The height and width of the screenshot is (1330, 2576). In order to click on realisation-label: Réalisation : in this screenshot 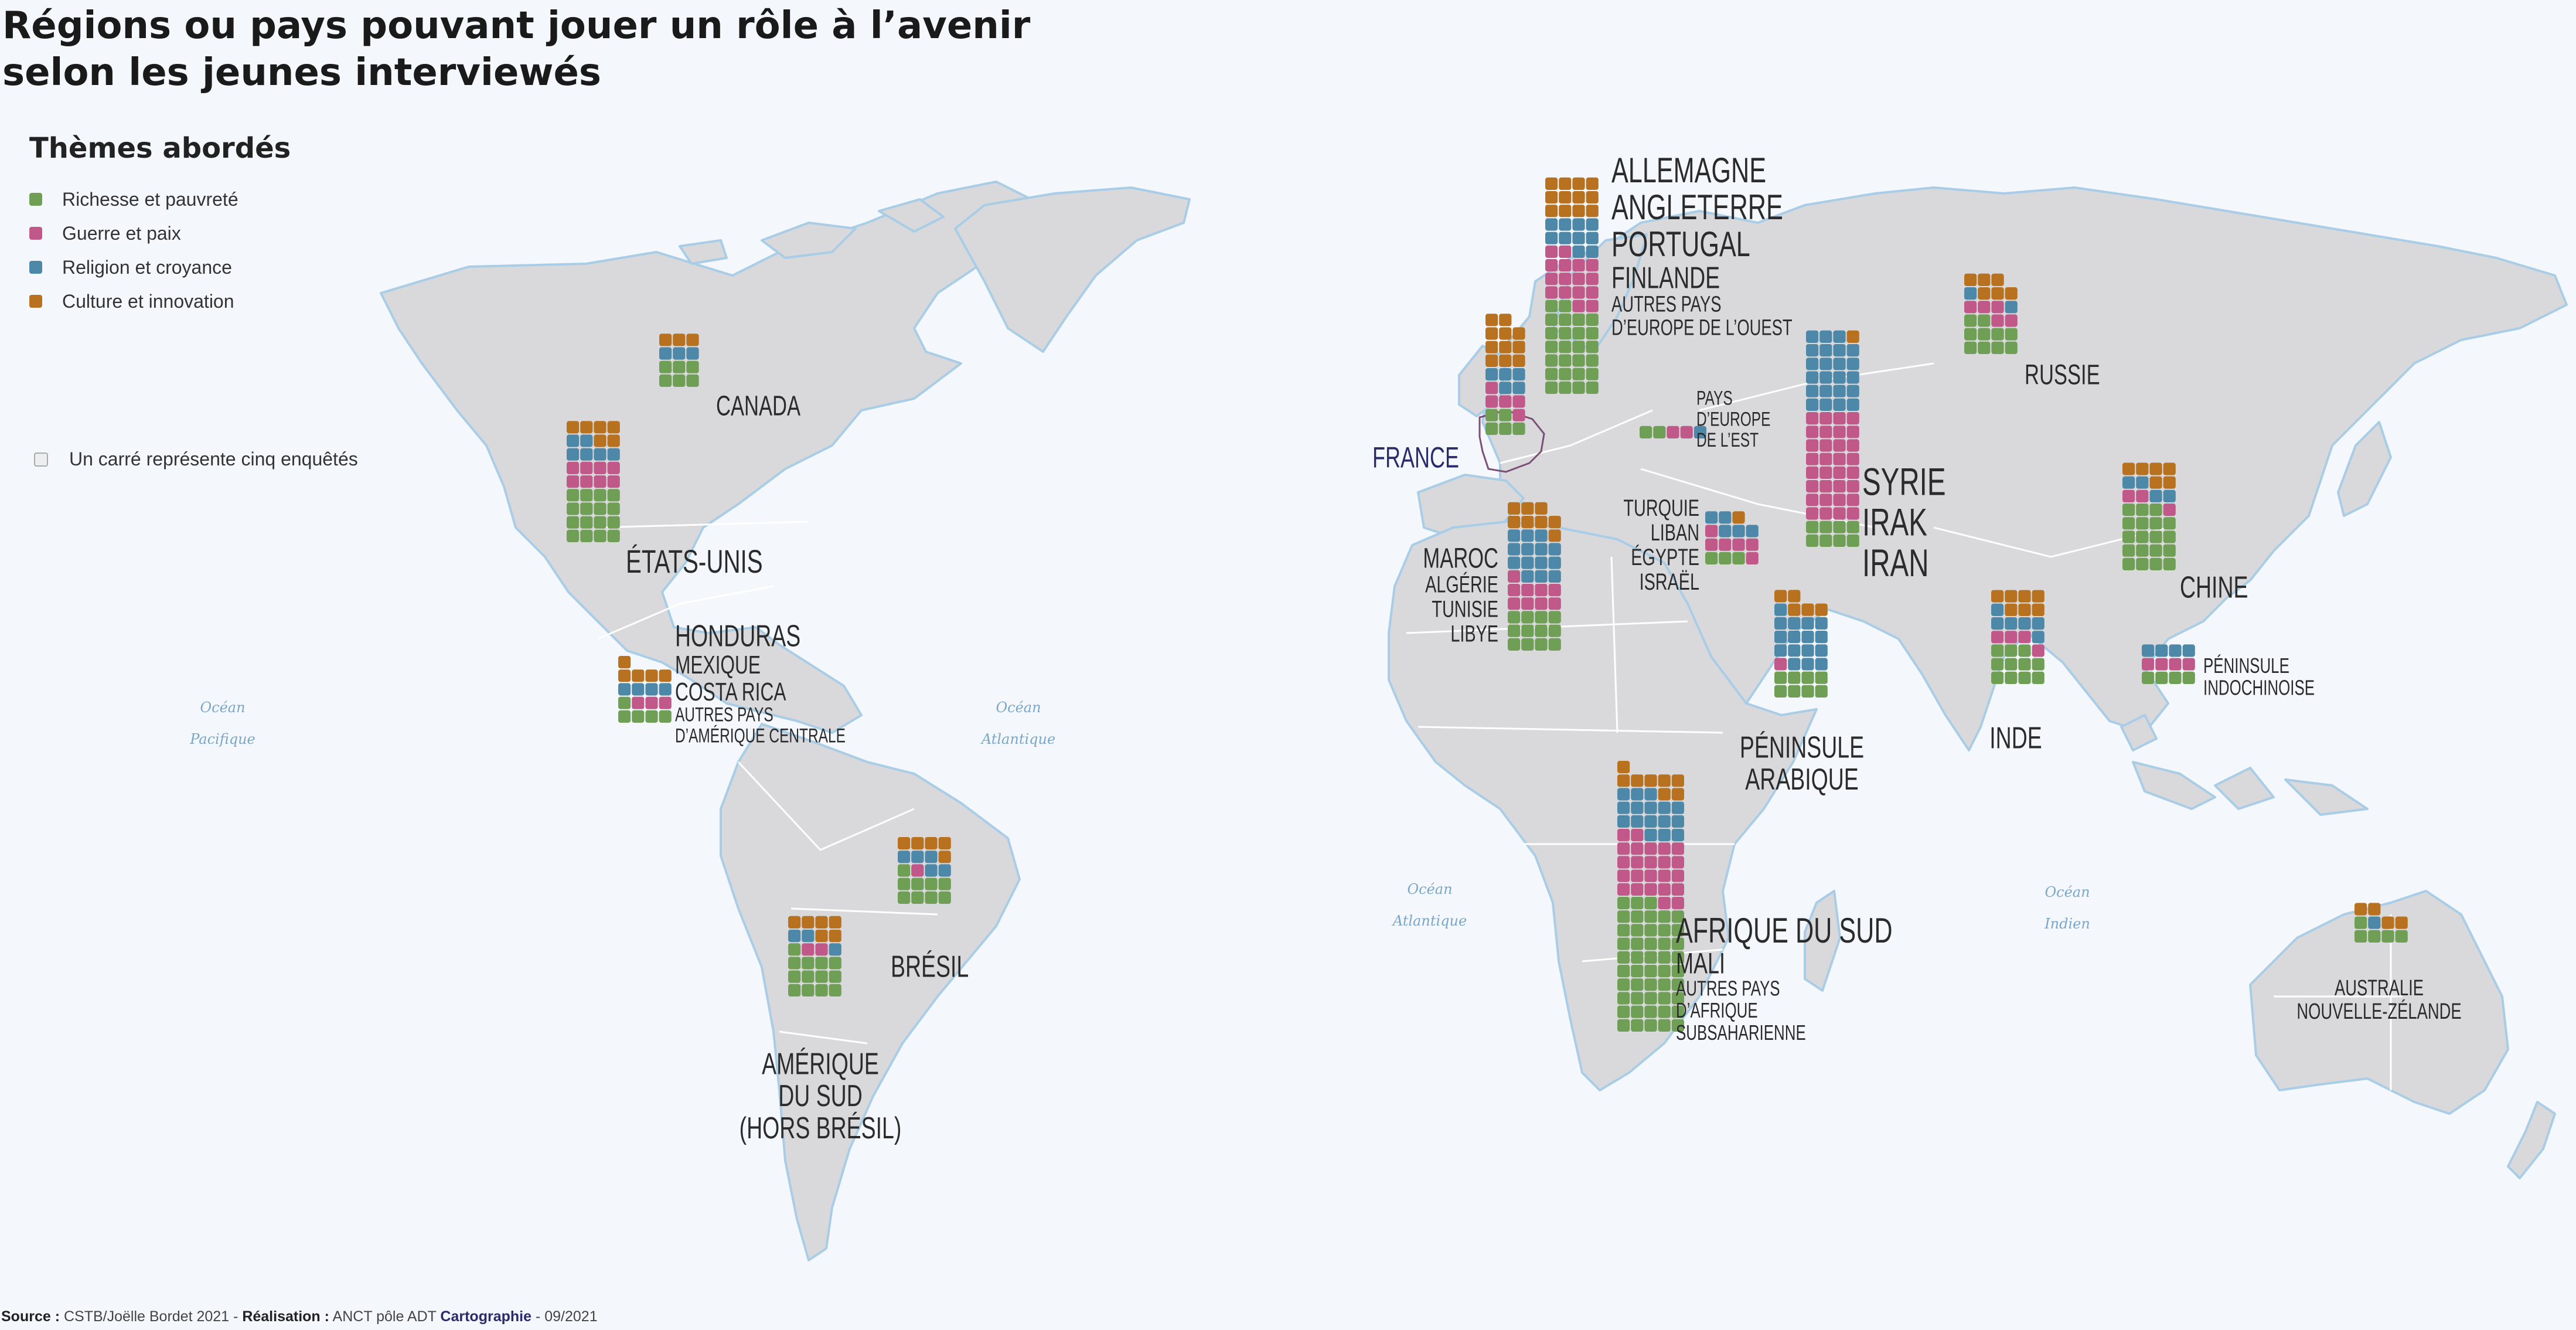, I will do `click(285, 1316)`.